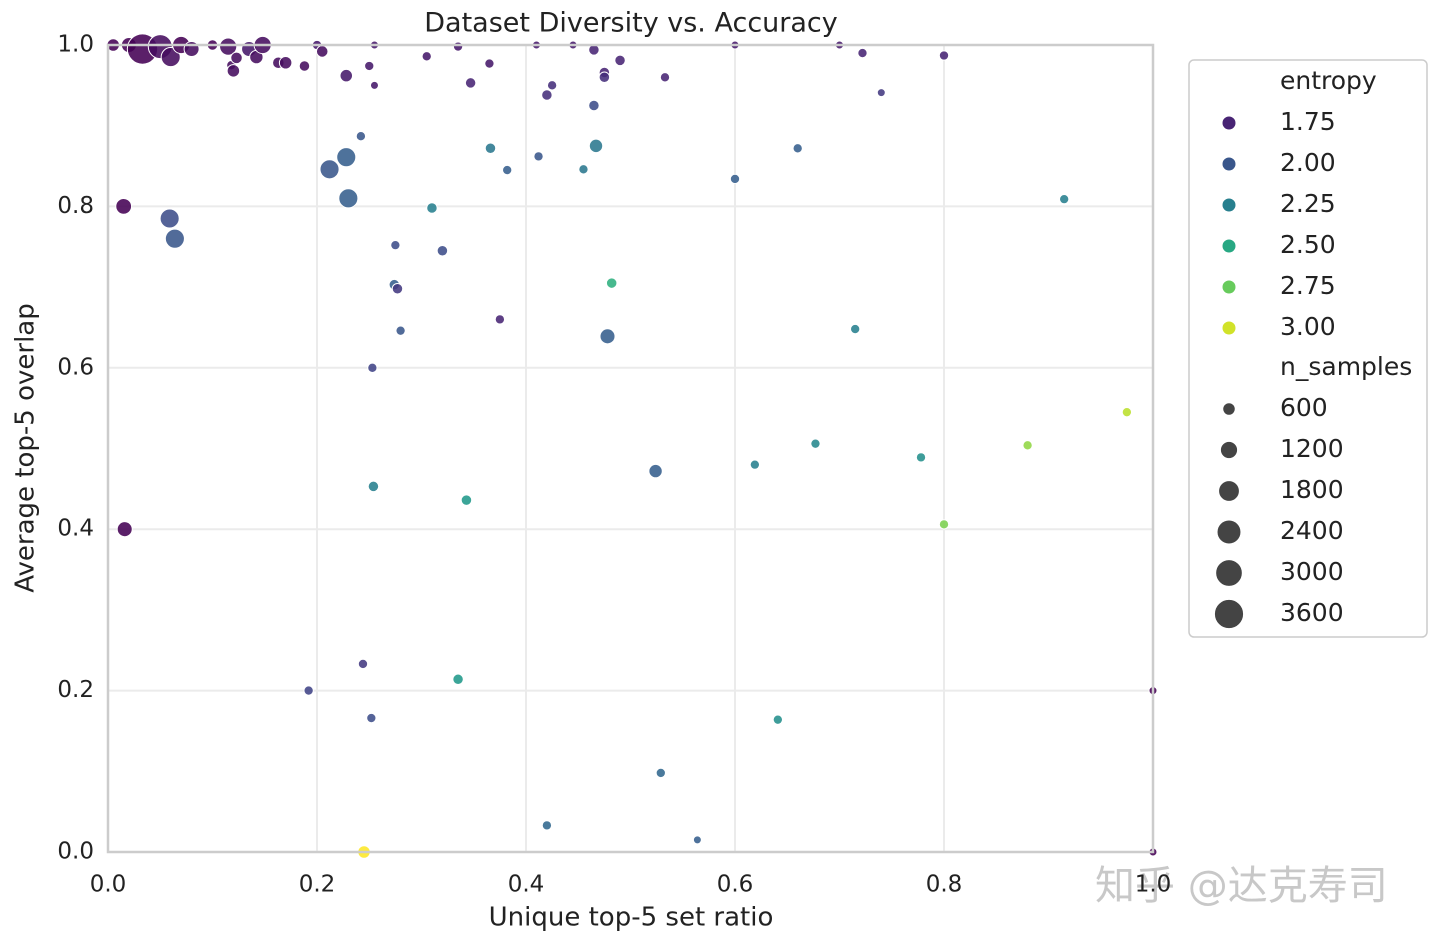  What do you see at coordinates (1346, 366) in the screenshot?
I see `legend-title: n_samples` at bounding box center [1346, 366].